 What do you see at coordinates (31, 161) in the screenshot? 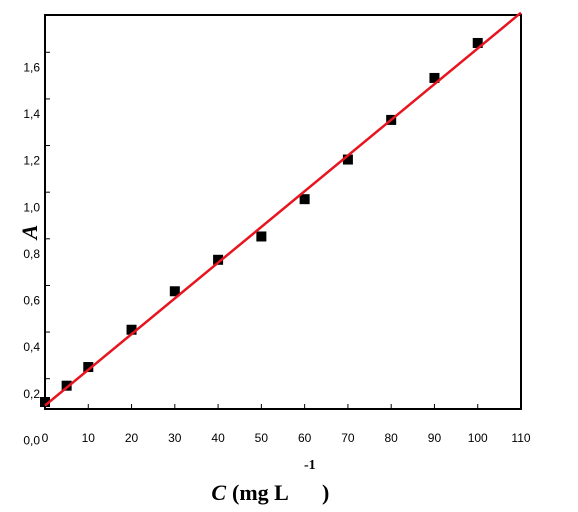
I see `y-tick-label: 1,2` at bounding box center [31, 161].